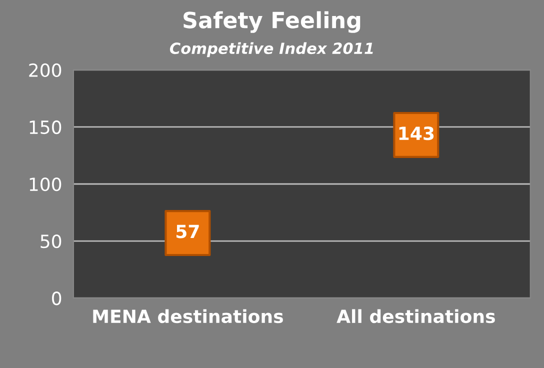 The image size is (544, 368). I want to click on y-tick-label: 50, so click(51, 241).